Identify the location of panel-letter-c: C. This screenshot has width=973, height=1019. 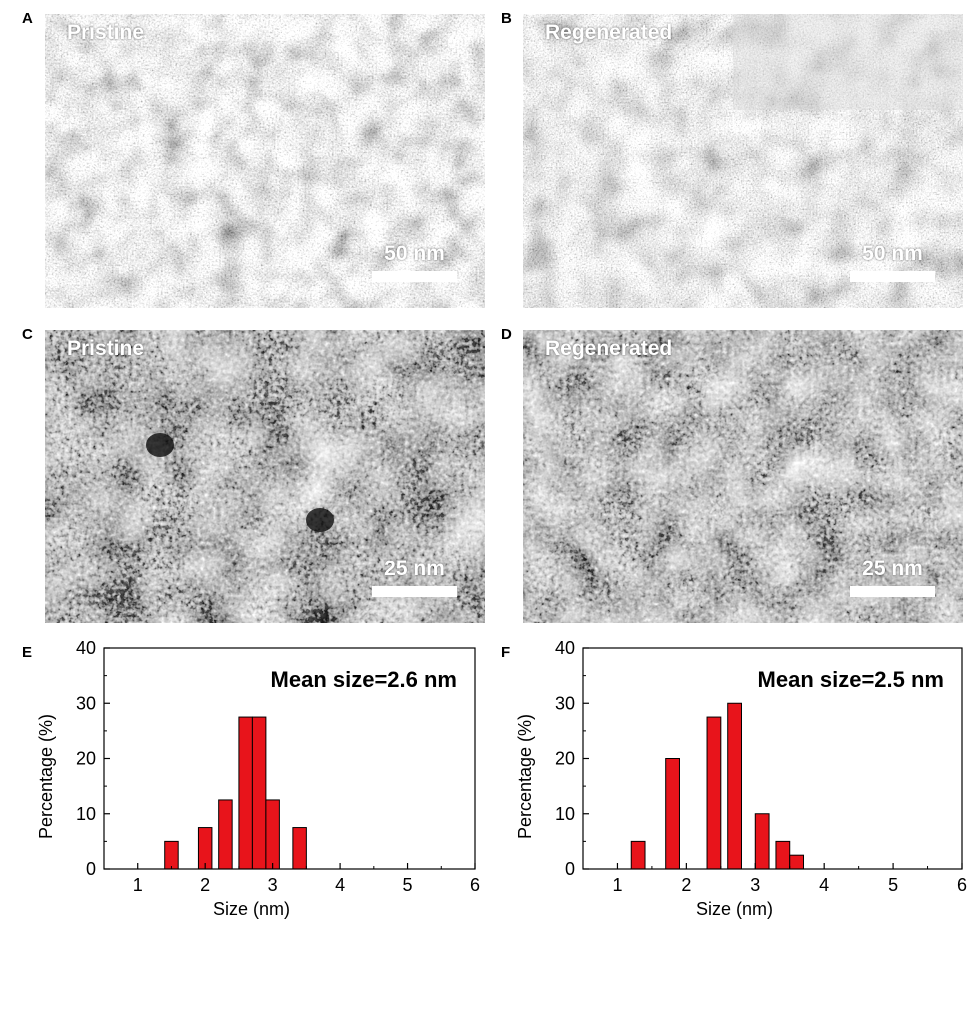
(27, 334).